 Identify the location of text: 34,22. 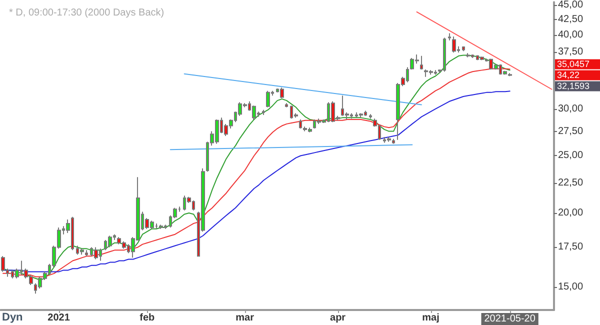
(568, 75).